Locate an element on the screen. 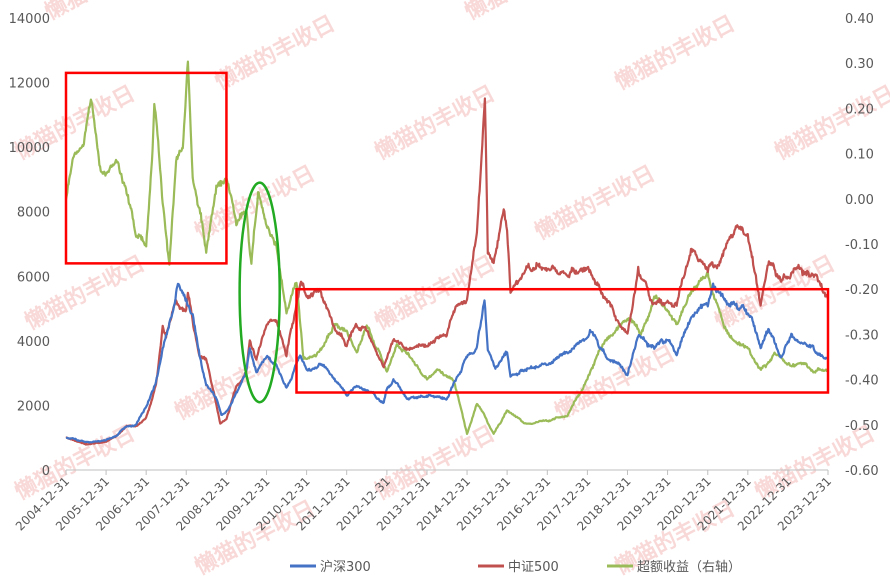 The width and height of the screenshot is (890, 582). y-right-tick-label: -0.60 is located at coordinates (862, 471).